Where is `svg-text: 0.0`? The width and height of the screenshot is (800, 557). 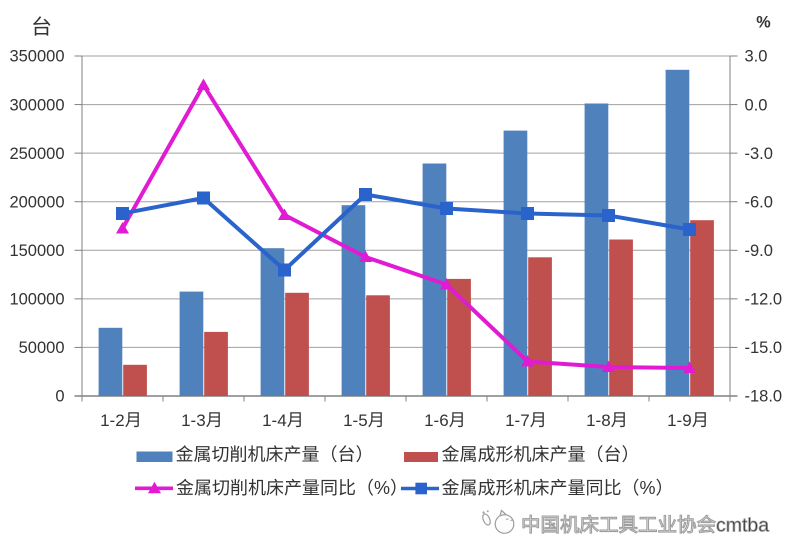
svg-text: 0.0 is located at coordinates (756, 105).